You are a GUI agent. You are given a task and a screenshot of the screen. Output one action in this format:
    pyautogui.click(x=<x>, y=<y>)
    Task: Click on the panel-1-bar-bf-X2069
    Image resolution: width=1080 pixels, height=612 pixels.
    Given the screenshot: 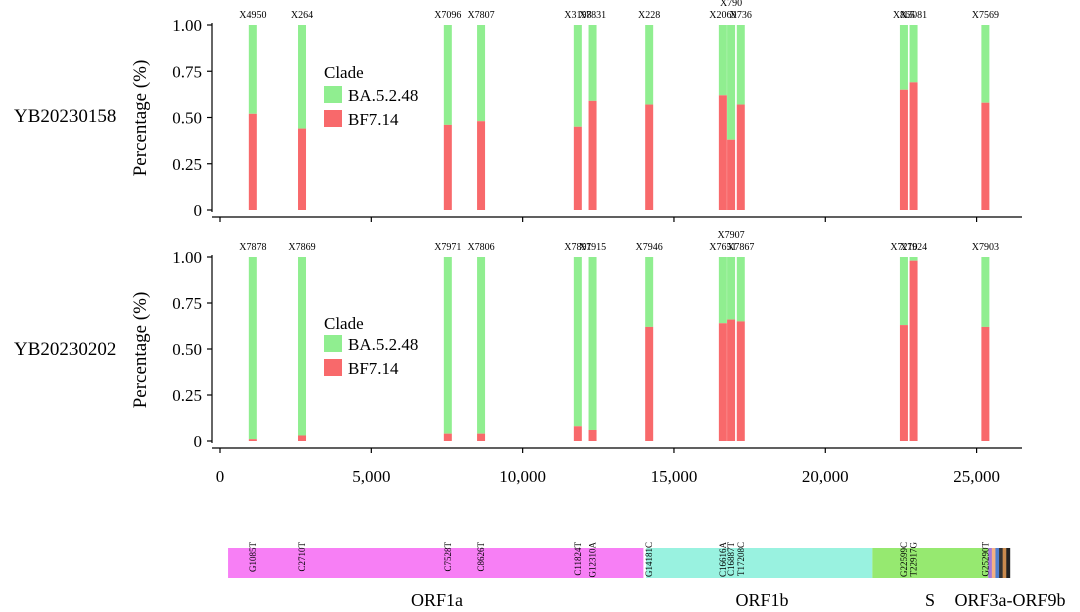 What is the action you would take?
    pyautogui.click(x=722, y=152)
    